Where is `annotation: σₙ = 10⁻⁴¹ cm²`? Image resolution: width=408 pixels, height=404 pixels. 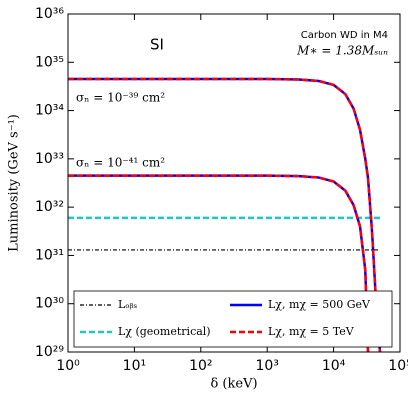
annotation: σₙ = 10⁻⁴¹ cm² is located at coordinates (120, 163).